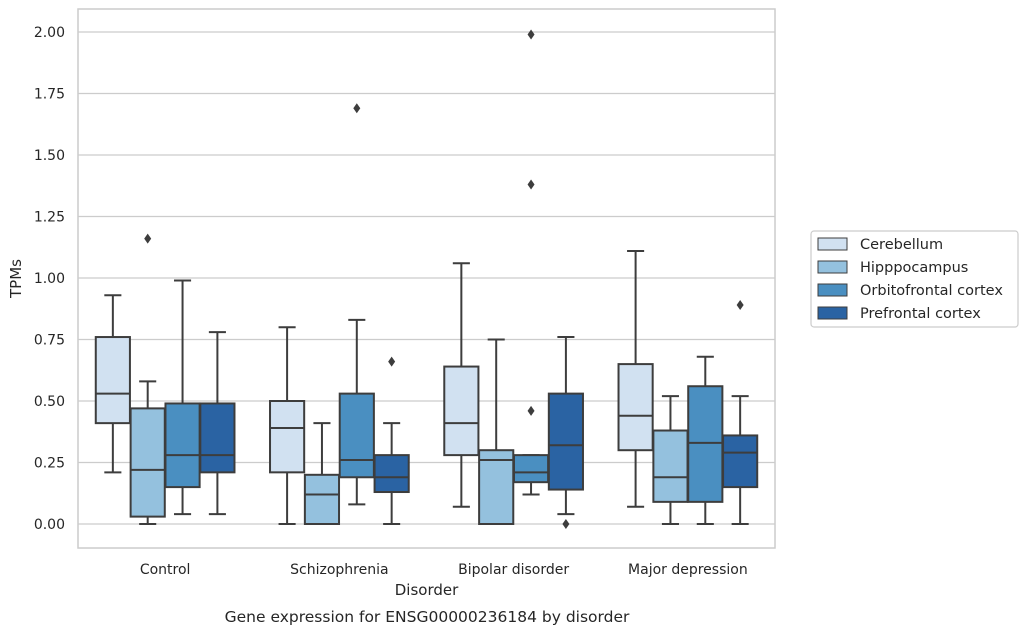  What do you see at coordinates (49, 525) in the screenshot?
I see `y-tick-label: 0.00` at bounding box center [49, 525].